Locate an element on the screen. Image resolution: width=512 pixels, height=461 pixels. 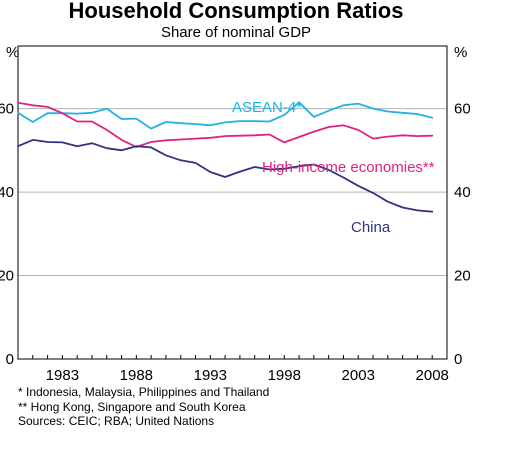
footnote-sources: Sources: CEIC; RBA; United Nations is located at coordinates (116, 421).